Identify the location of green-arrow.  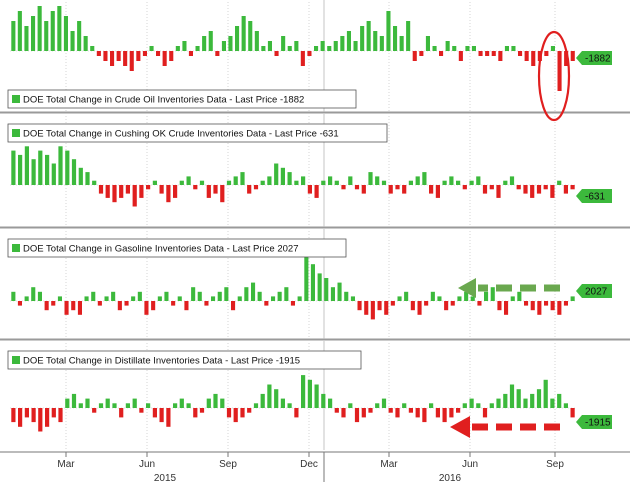
(509, 288).